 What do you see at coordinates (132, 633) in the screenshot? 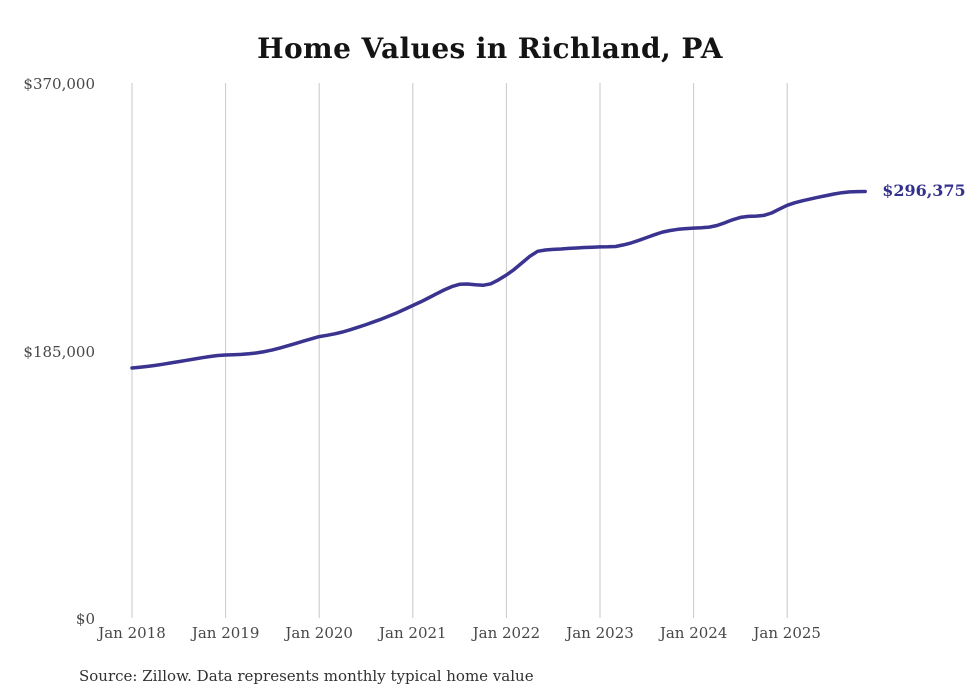
I see `x-tick-label: Jan 2018` at bounding box center [132, 633].